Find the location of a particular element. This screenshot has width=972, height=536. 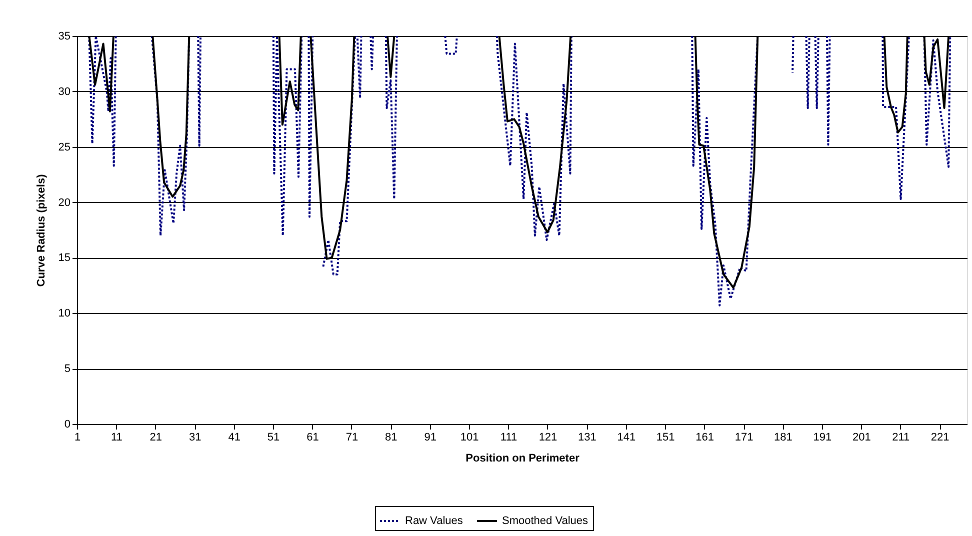

x-tick-label: 81 is located at coordinates (391, 438).